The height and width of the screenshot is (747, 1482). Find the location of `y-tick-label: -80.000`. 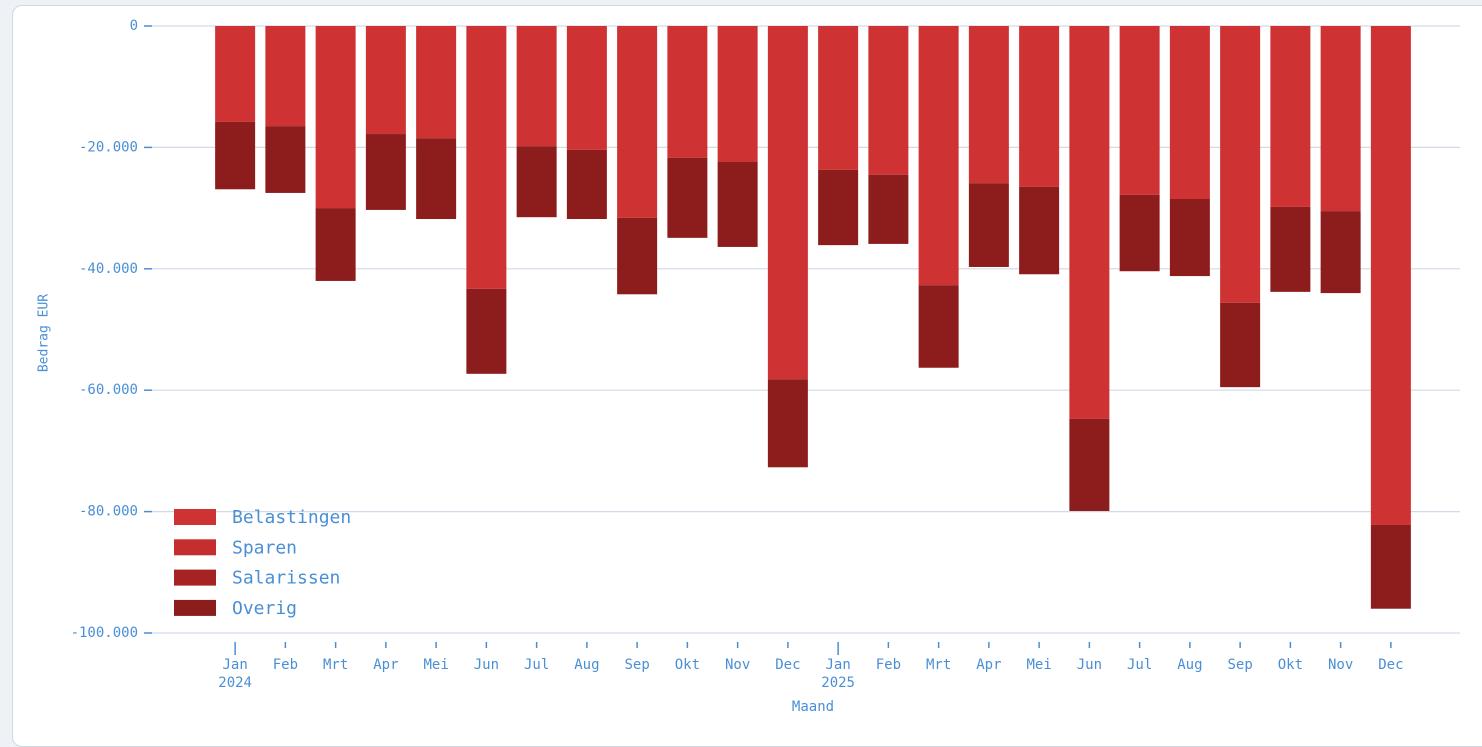

y-tick-label: -80.000 is located at coordinates (108, 512).